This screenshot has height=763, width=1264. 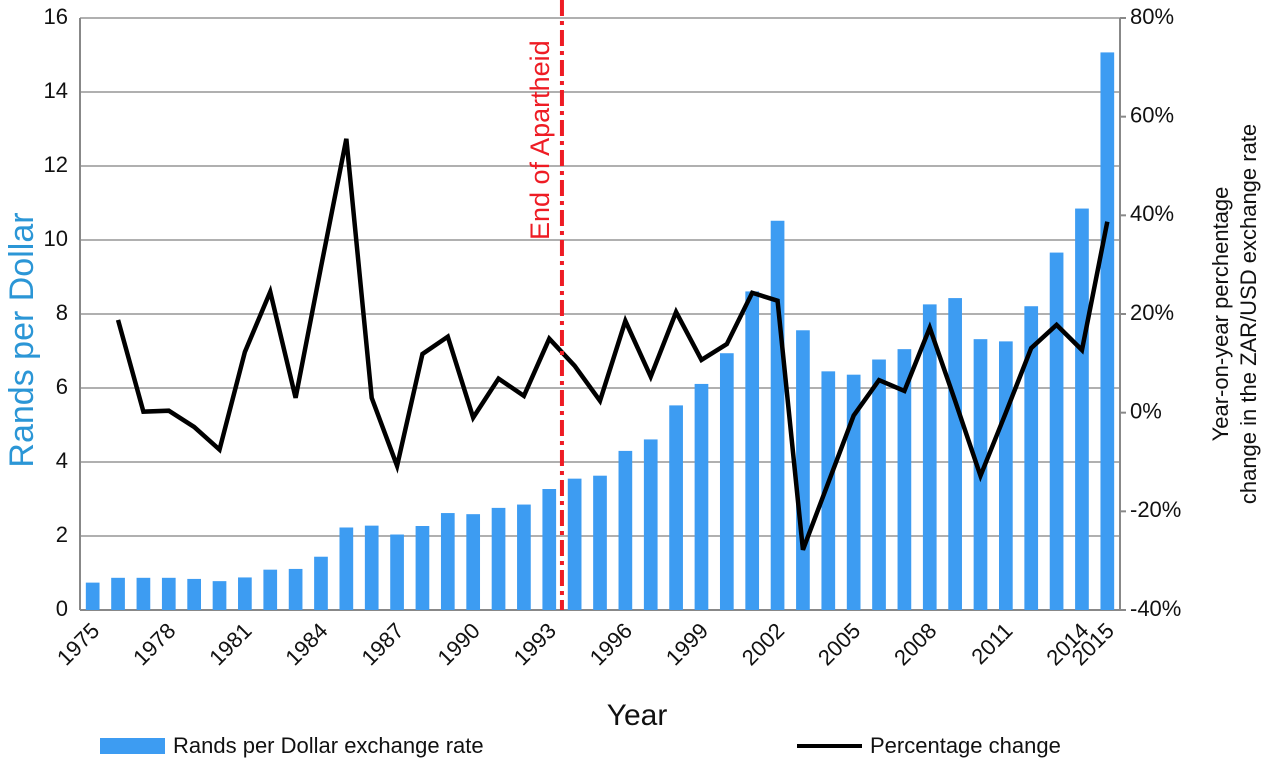 I want to click on x-tick-label: 1978, so click(x=154, y=644).